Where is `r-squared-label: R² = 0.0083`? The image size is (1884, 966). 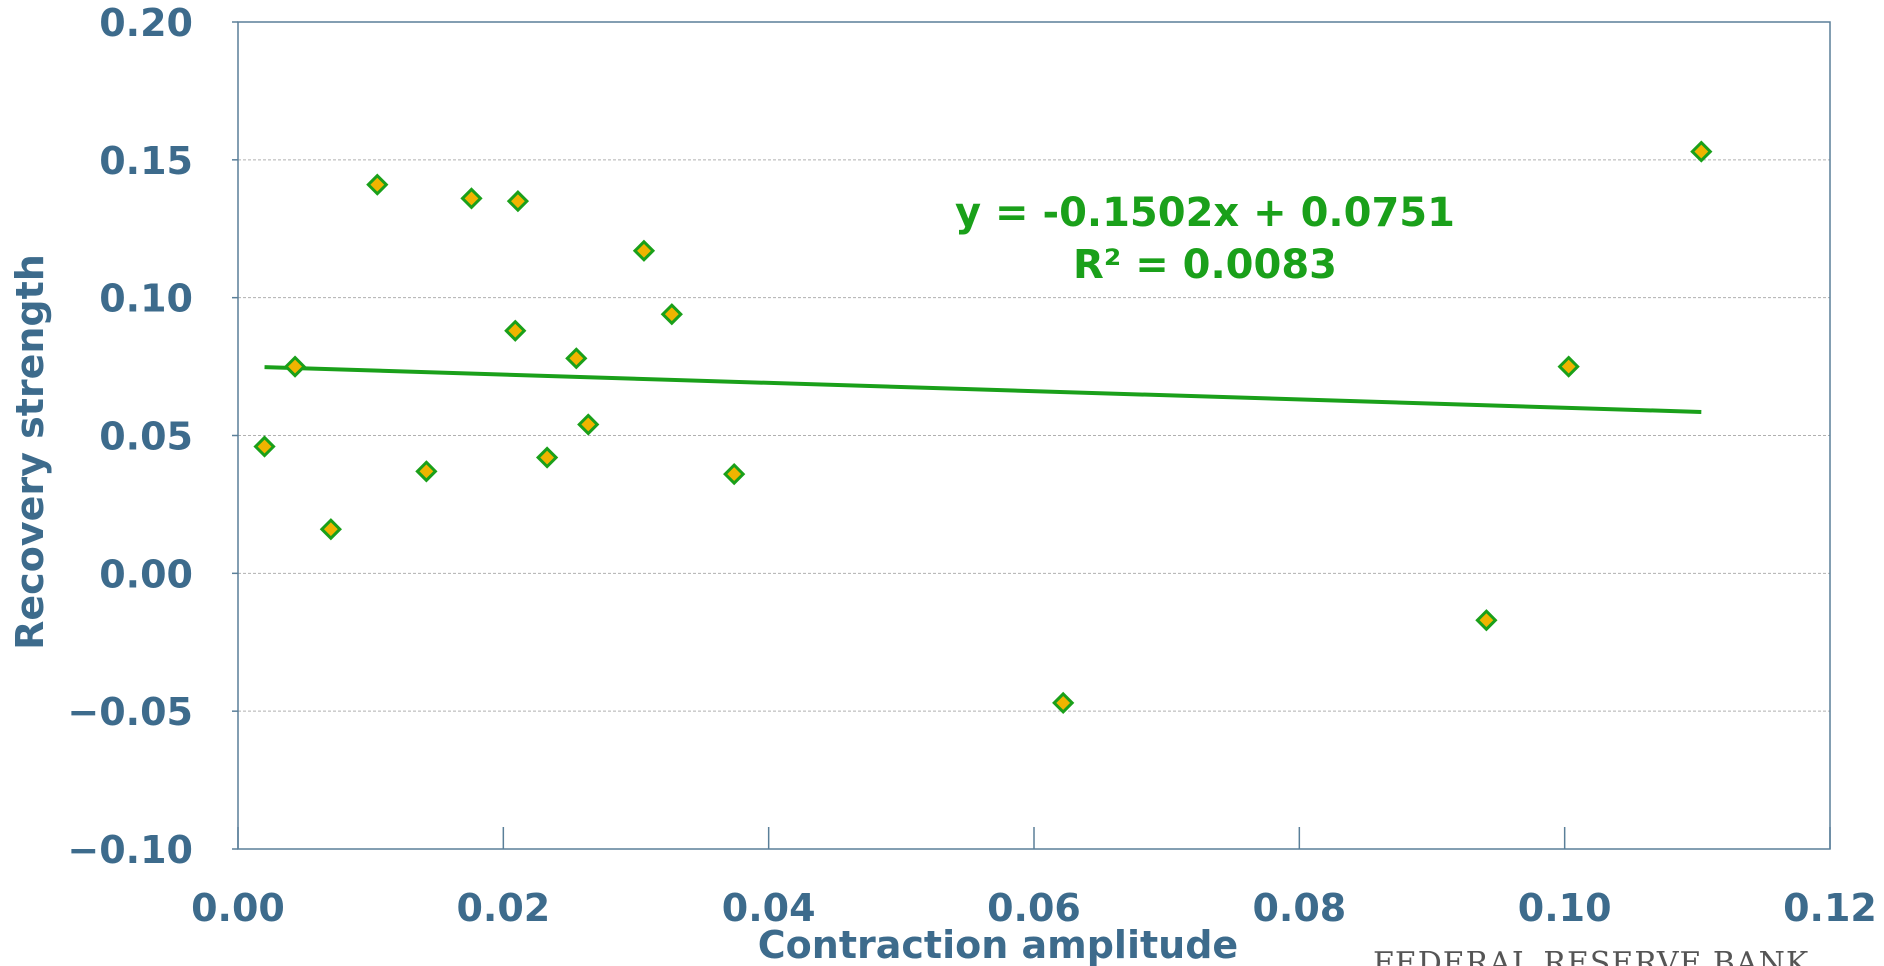
r-squared-label: R² = 0.0083 is located at coordinates (1205, 265).